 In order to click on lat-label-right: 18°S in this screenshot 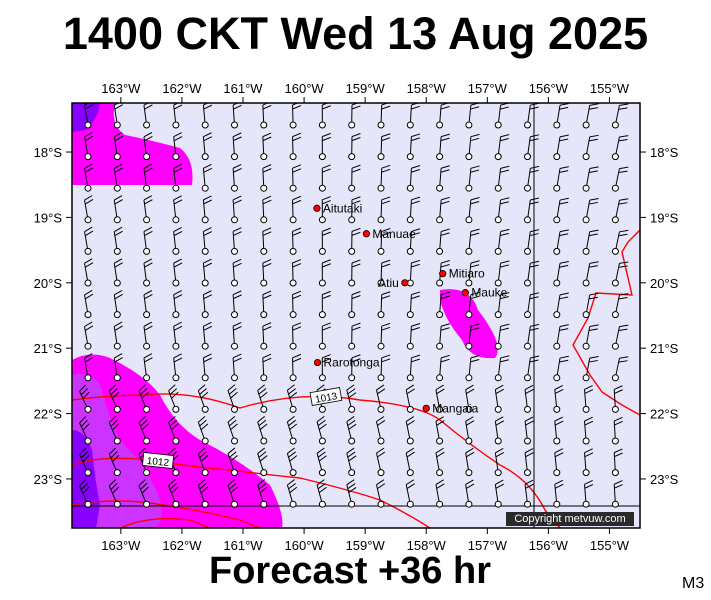, I will do `click(664, 152)`.